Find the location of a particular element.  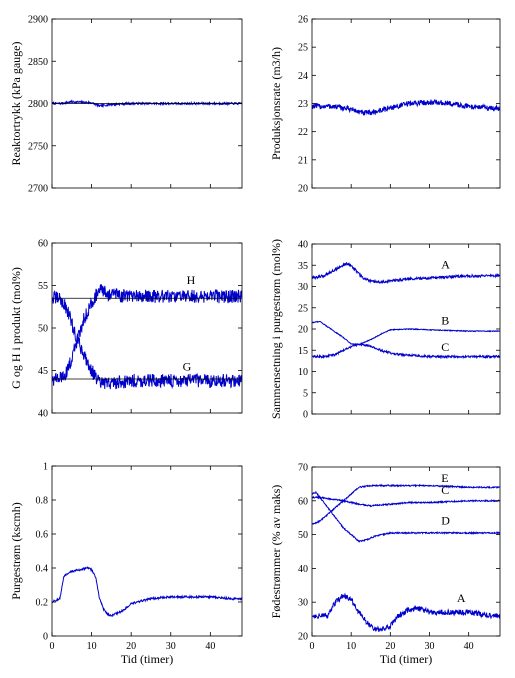

y-tick-label: 0.2 is located at coordinates (42, 603).